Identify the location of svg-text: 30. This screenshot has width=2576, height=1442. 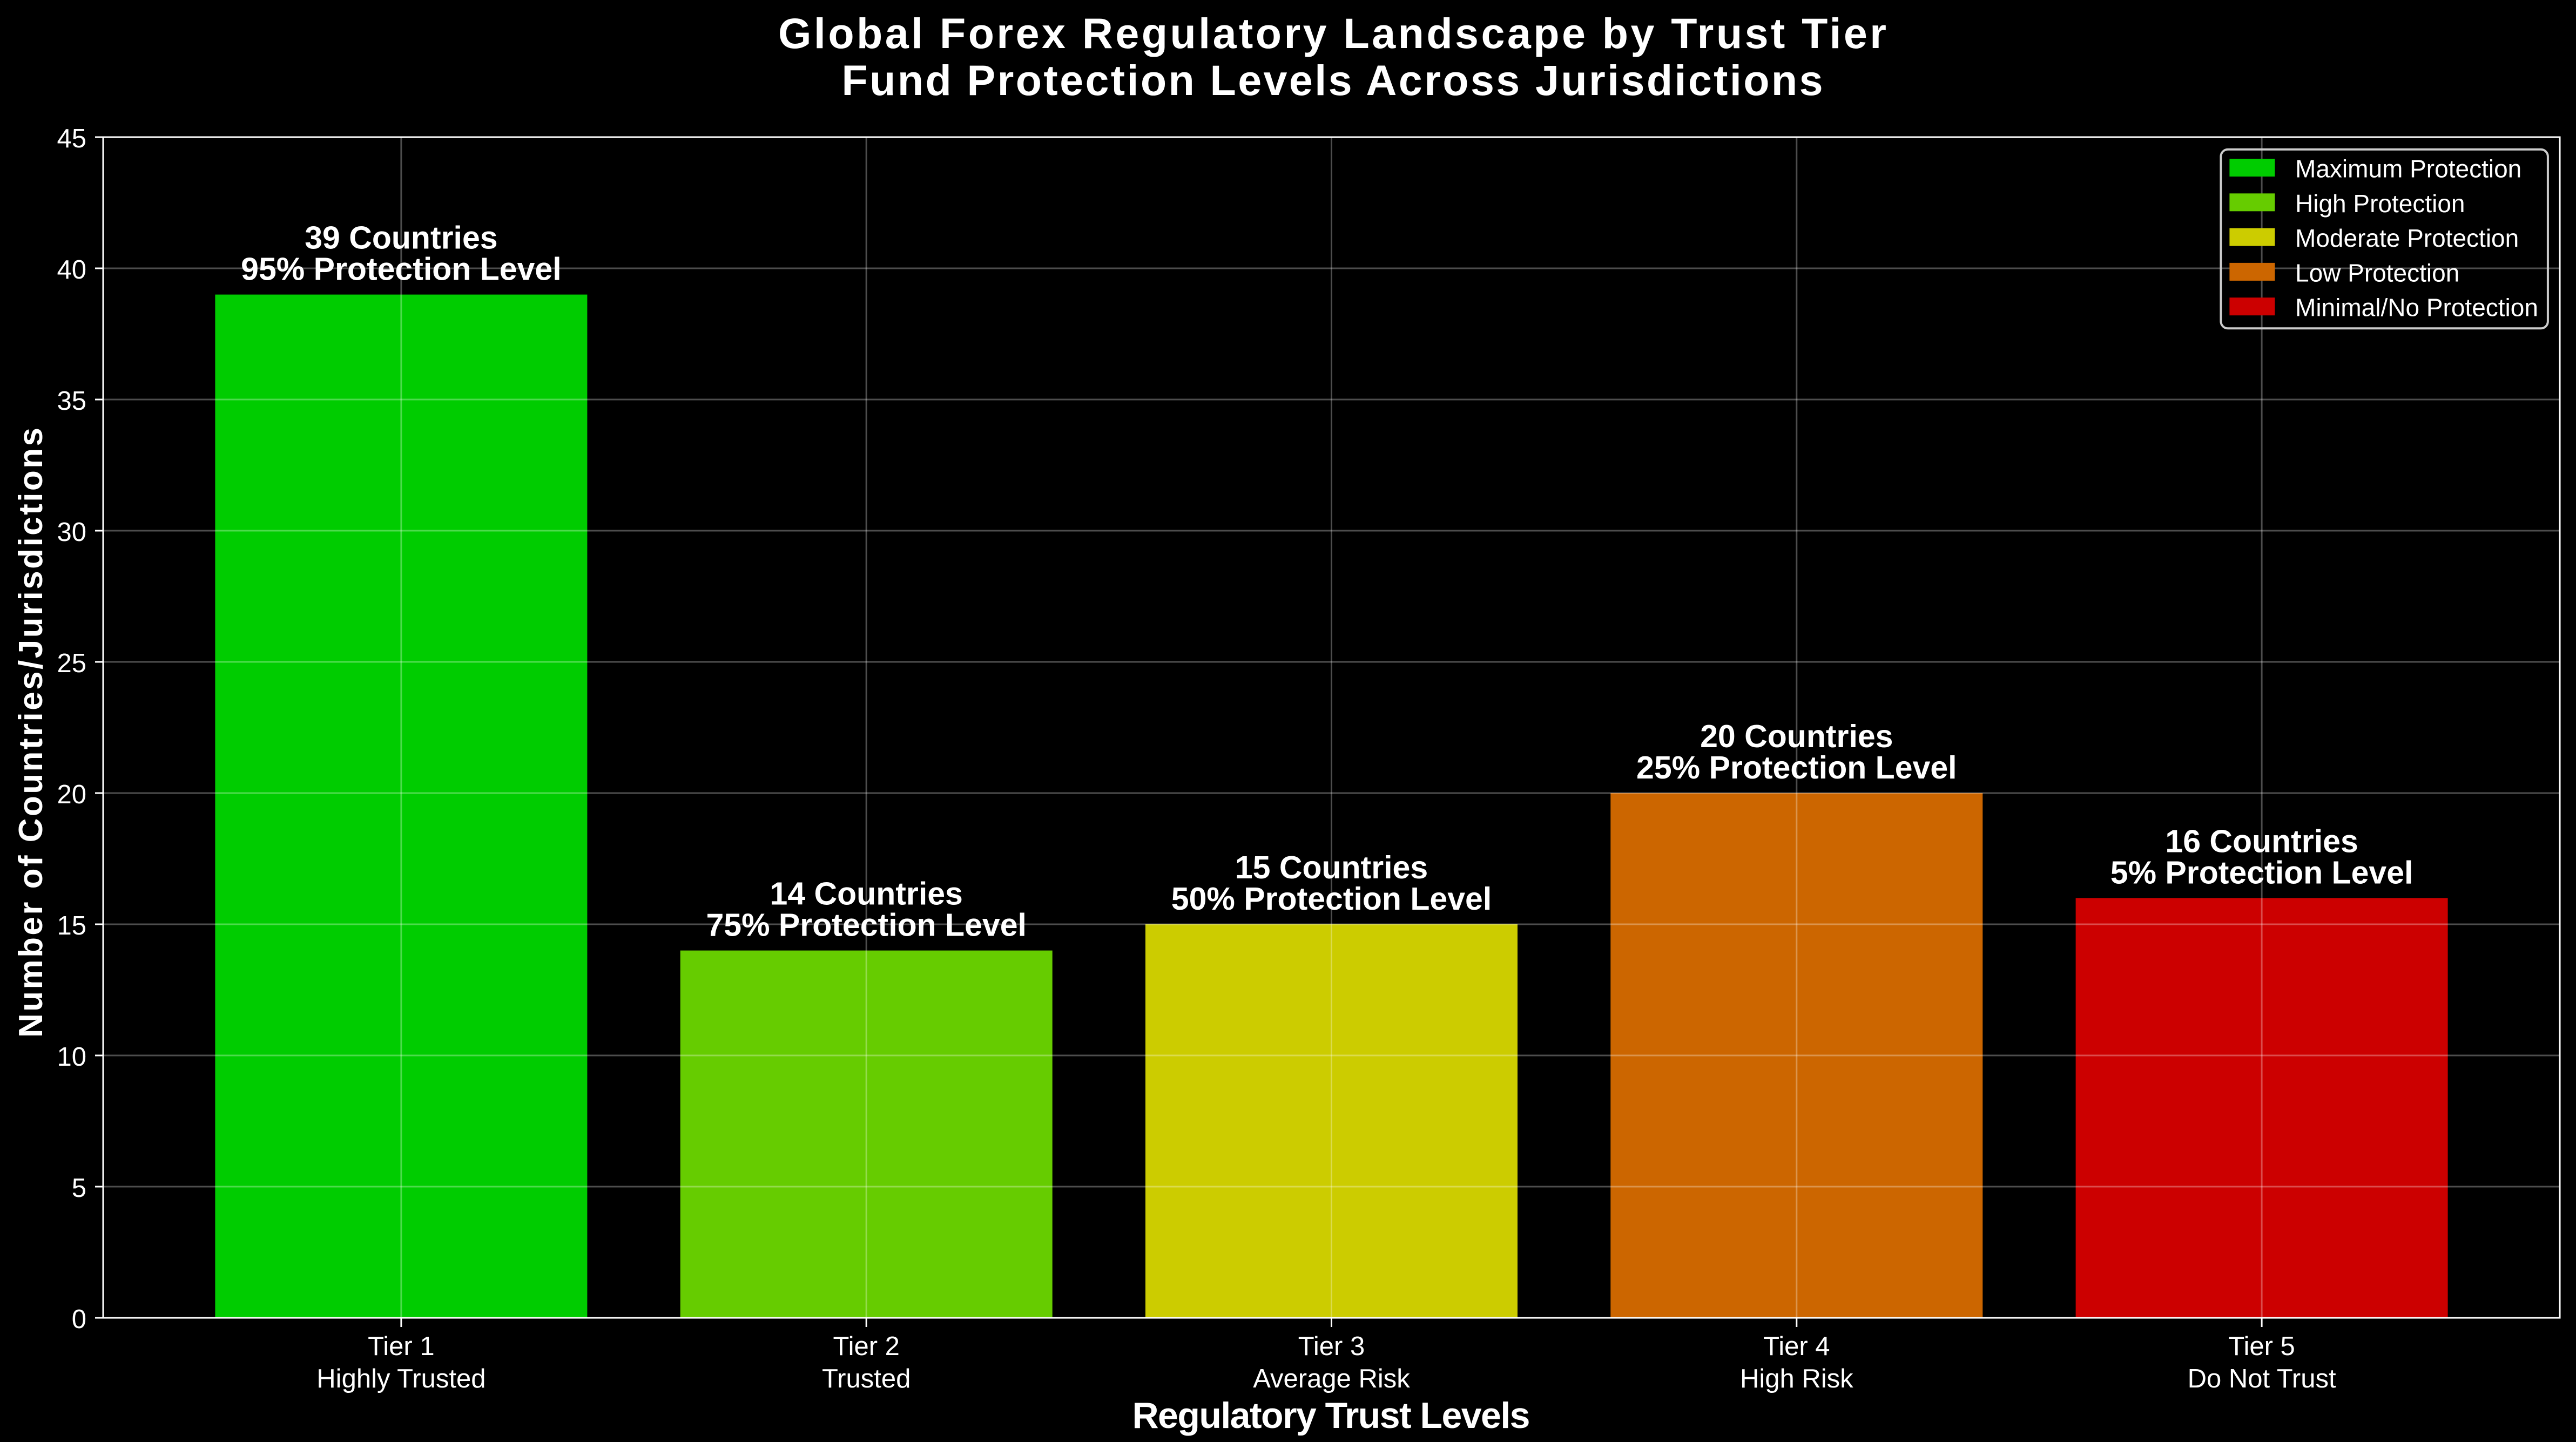
(71, 532).